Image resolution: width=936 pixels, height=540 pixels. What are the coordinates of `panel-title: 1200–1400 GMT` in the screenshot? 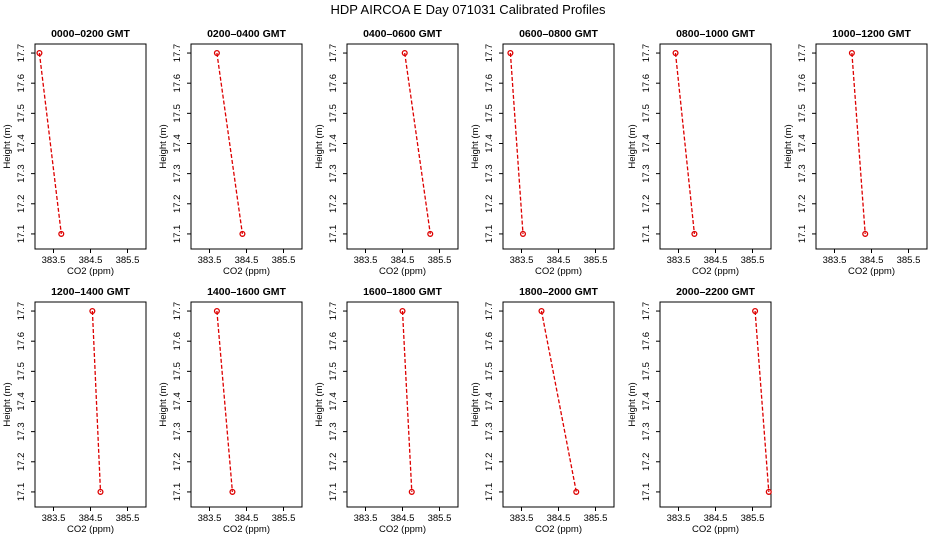 It's located at (90, 292).